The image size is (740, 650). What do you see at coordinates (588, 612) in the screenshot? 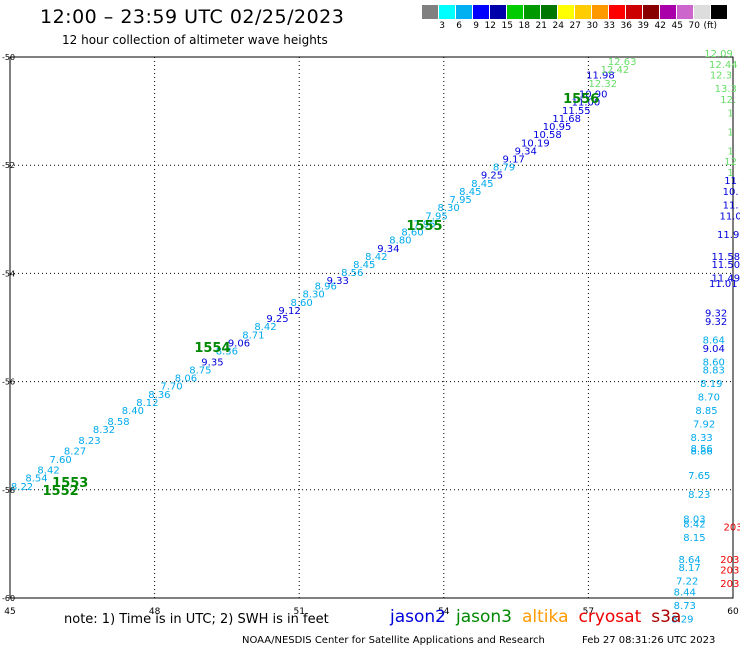
I see `x-tick-label: 57` at bounding box center [588, 612].